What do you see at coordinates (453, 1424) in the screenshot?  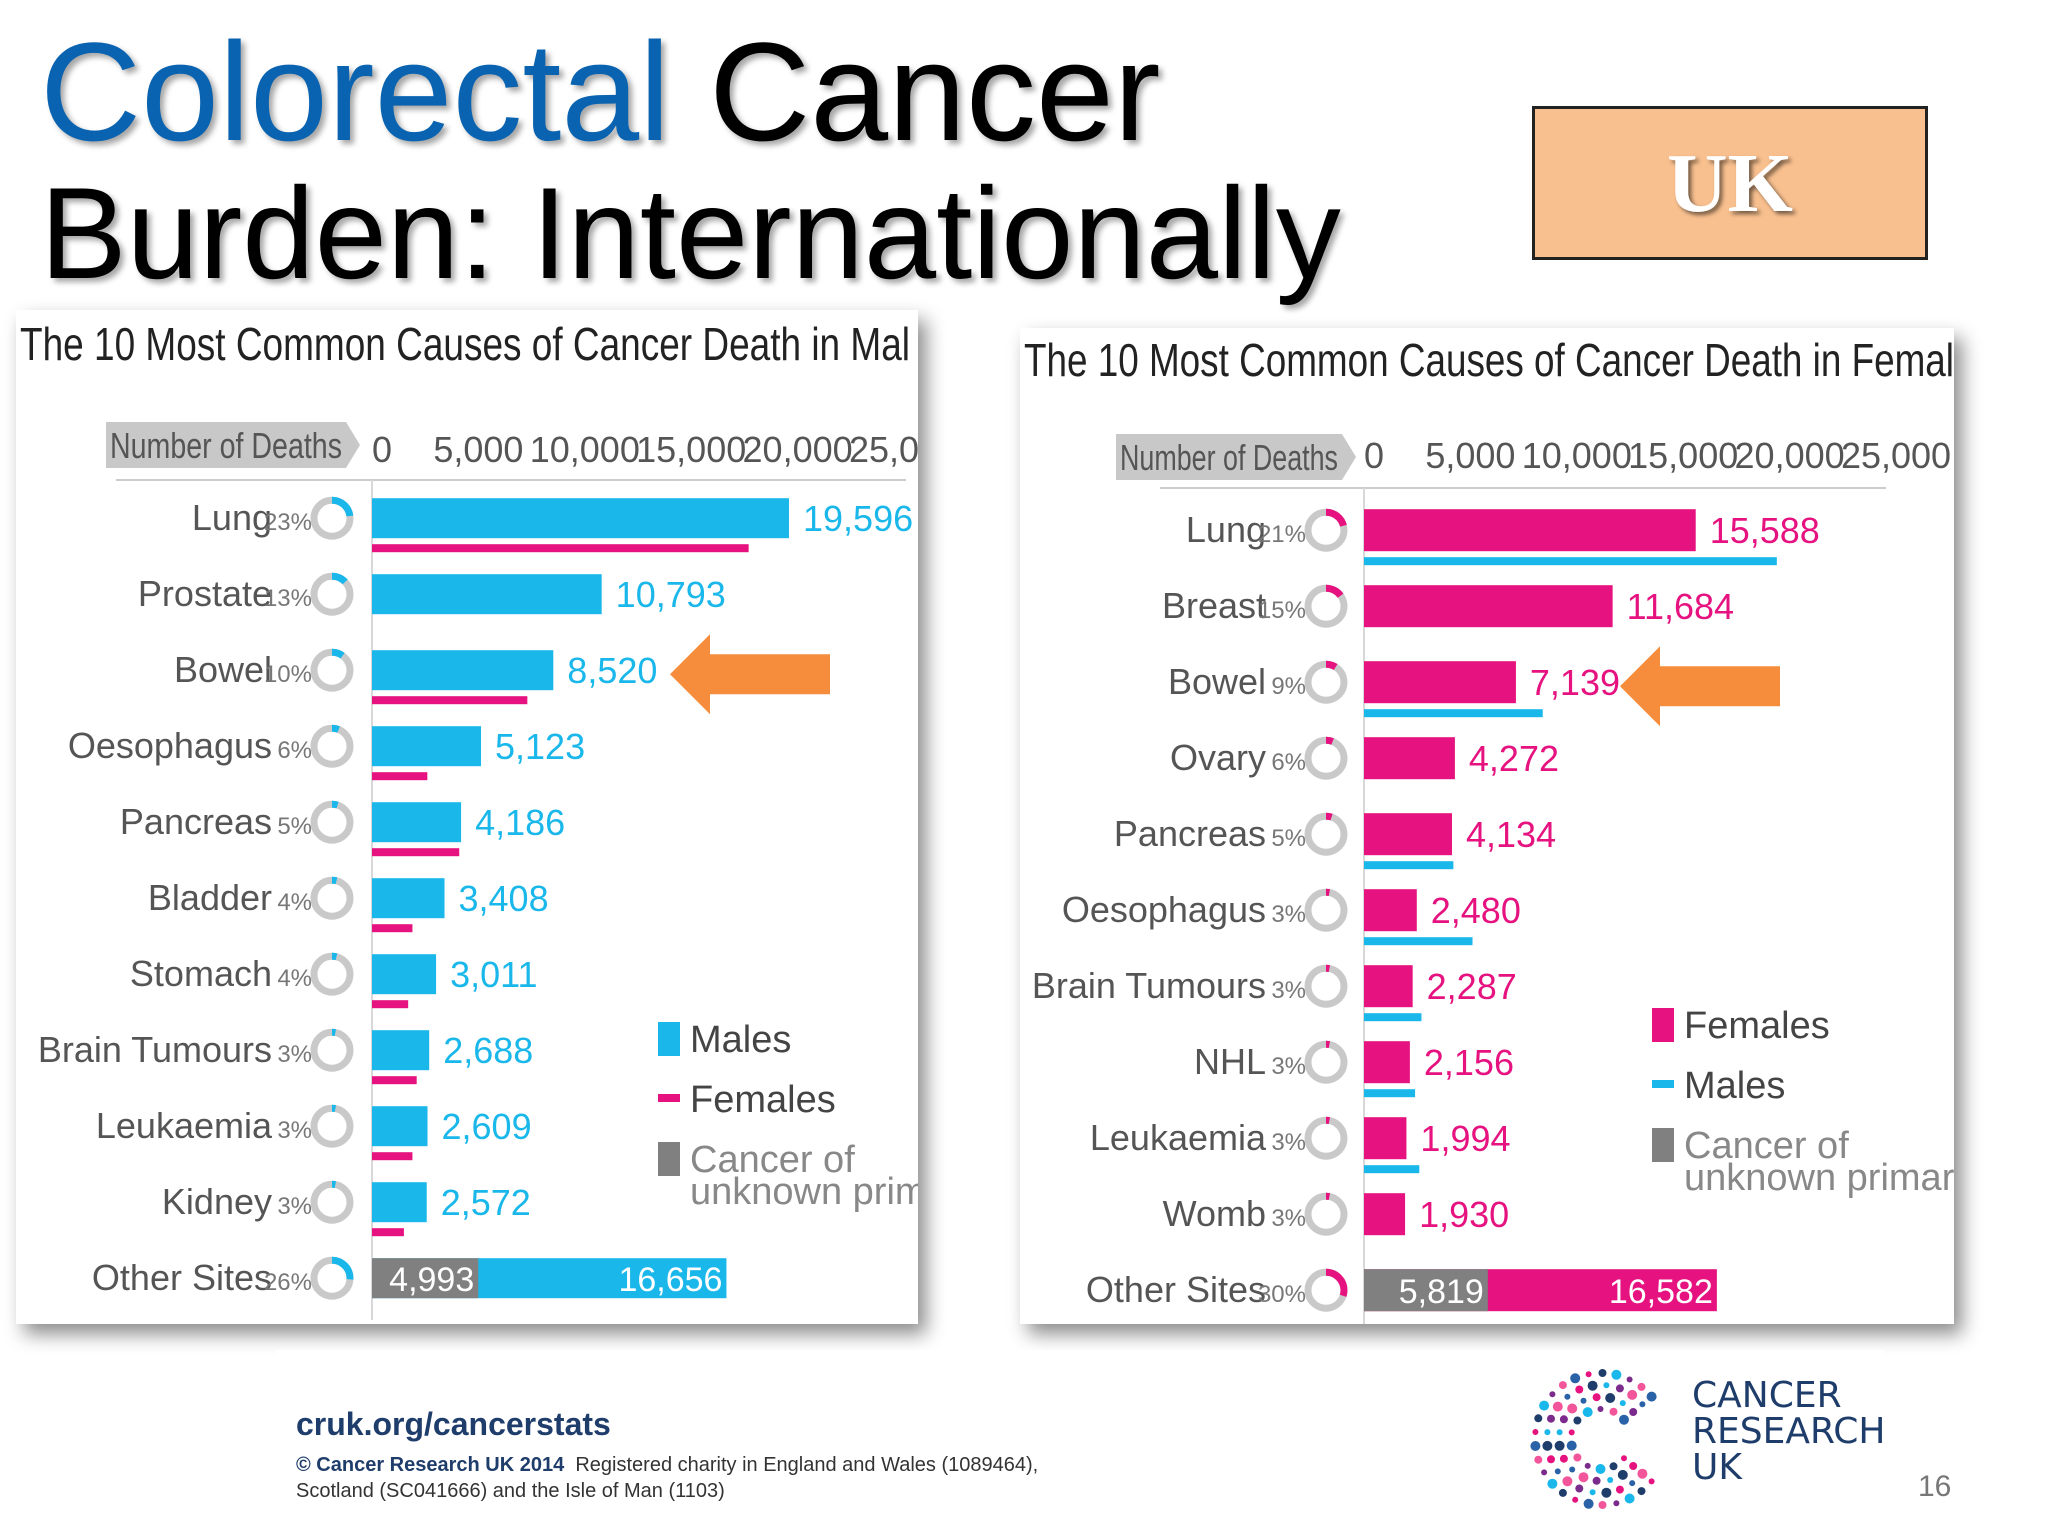 I see `footer-url: cruk.org/cancerstats` at bounding box center [453, 1424].